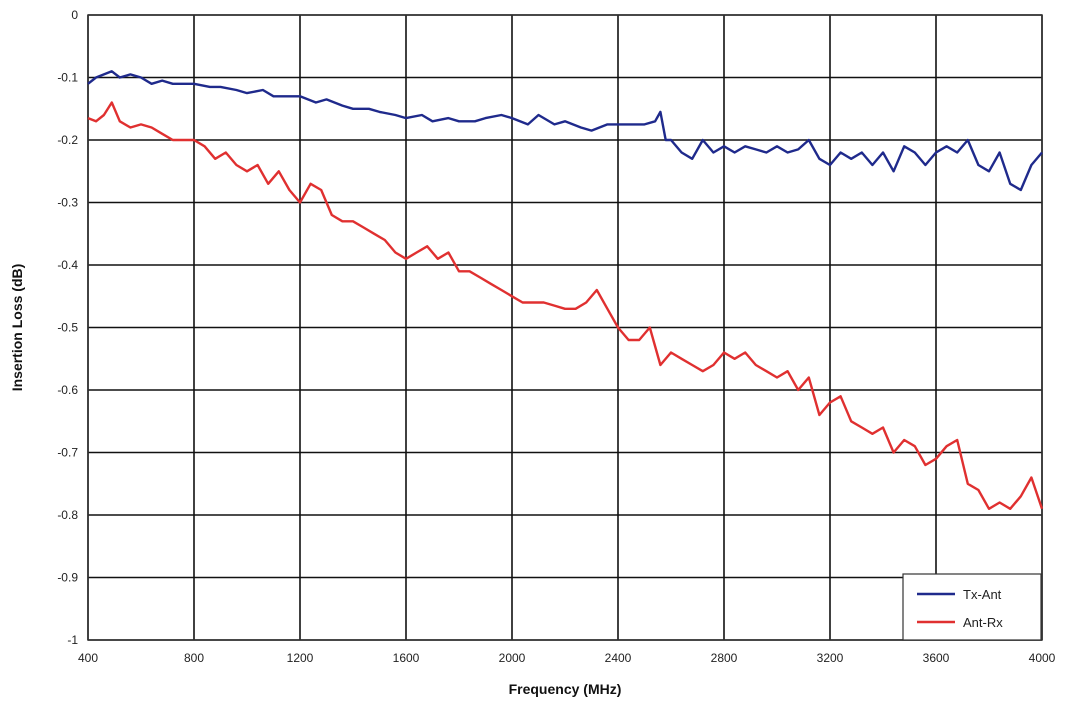 Image resolution: width=1065 pixels, height=711 pixels. I want to click on y-tick-label: 0, so click(74, 15).